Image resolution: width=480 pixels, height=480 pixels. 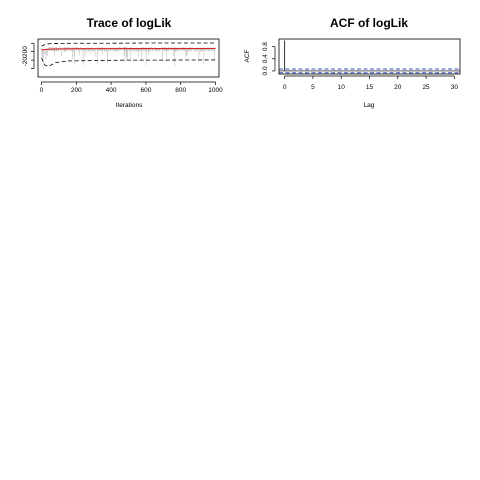 I want to click on acf-y-axis-label: ACF, so click(x=247, y=55).